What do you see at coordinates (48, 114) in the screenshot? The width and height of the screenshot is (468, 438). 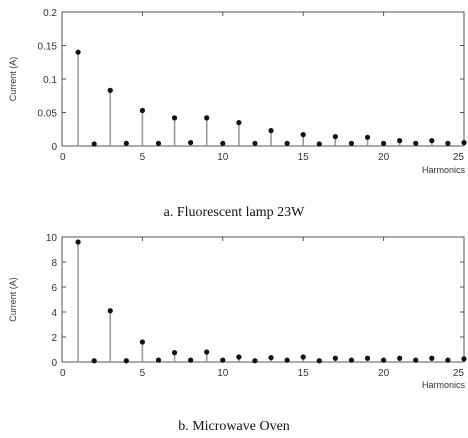 I see `panel-a-y-tick-label: 0.05` at bounding box center [48, 114].